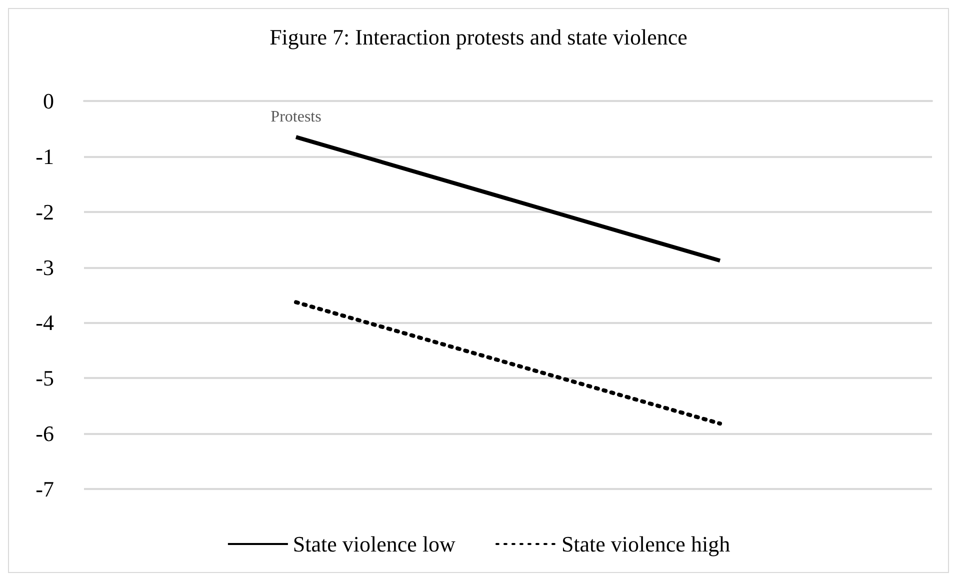  Describe the element at coordinates (45, 489) in the screenshot. I see `y-tick-label: -7` at that location.